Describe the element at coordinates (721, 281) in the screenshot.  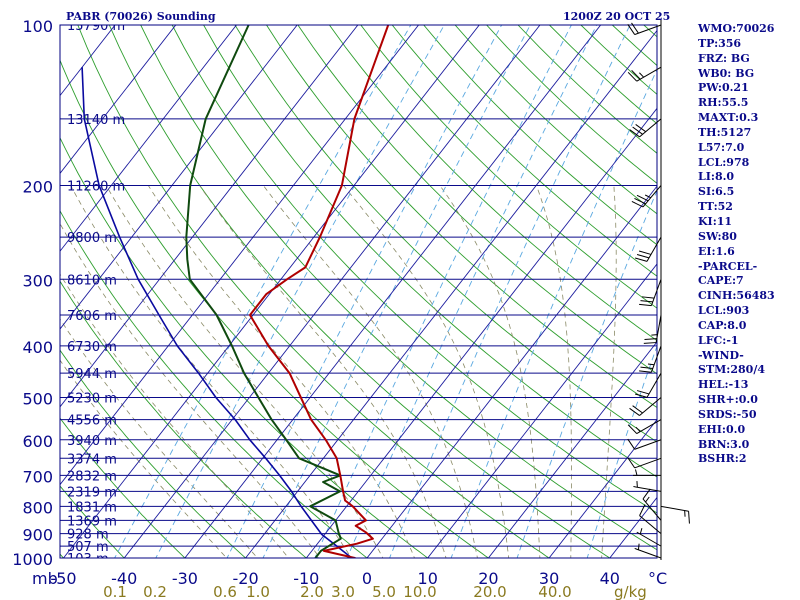
I see `stat-row: CAPE:7` at that location.